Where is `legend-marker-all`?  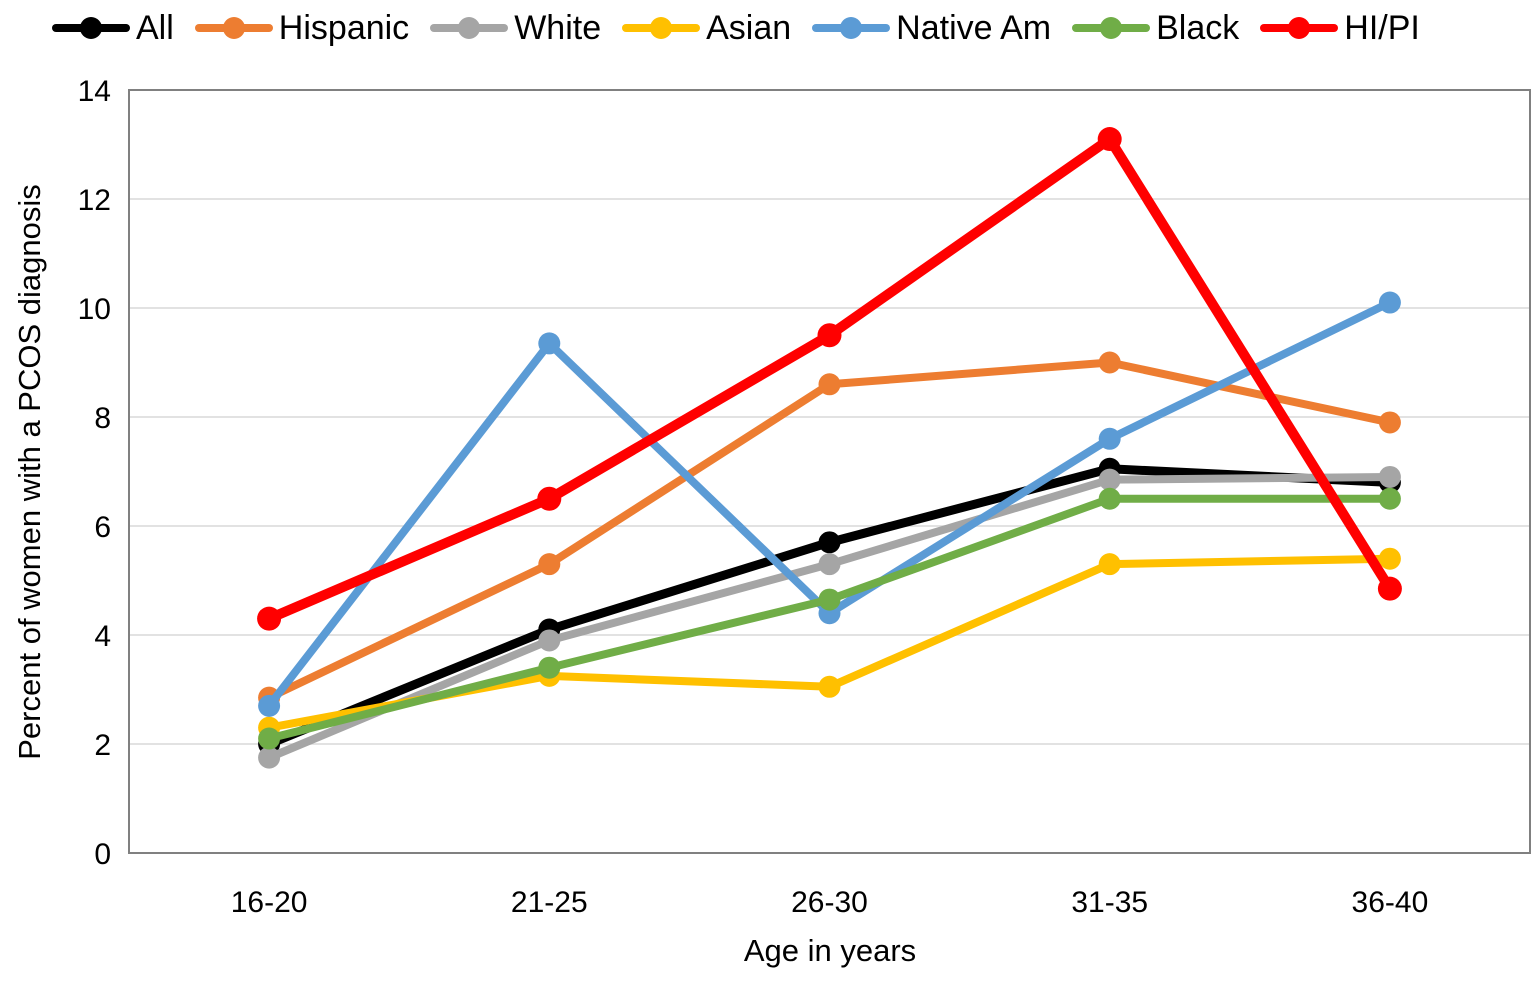 legend-marker-all is located at coordinates (91, 28).